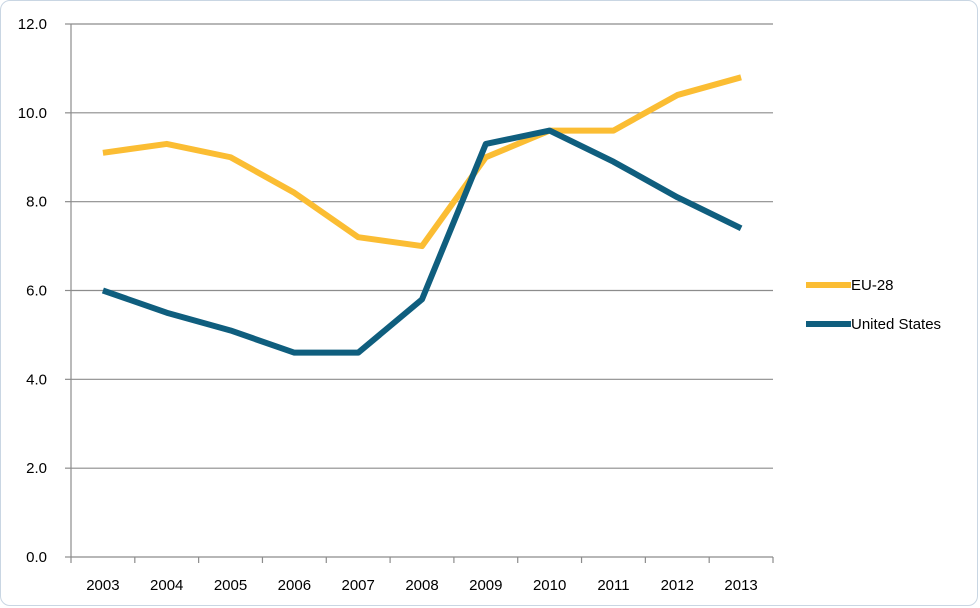 The width and height of the screenshot is (980, 608). Describe the element at coordinates (485, 585) in the screenshot. I see `x-tick-label: 2009` at that location.